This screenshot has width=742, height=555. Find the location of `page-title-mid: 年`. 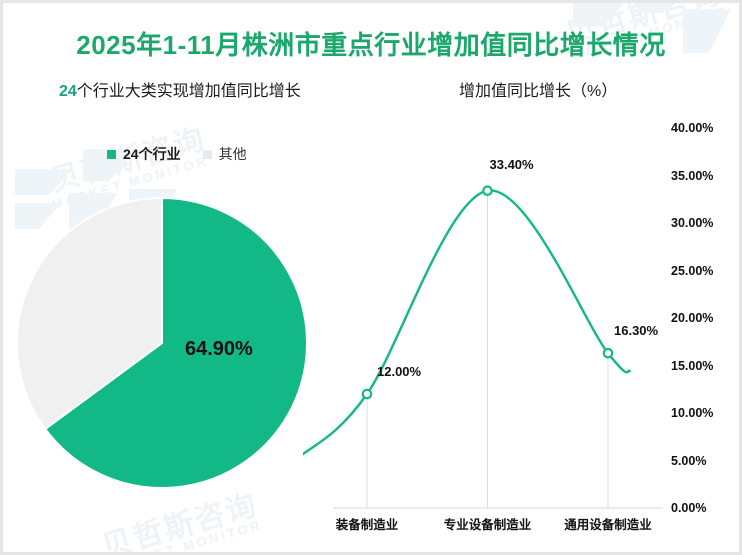

page-title-mid: 年 is located at coordinates (149, 45).